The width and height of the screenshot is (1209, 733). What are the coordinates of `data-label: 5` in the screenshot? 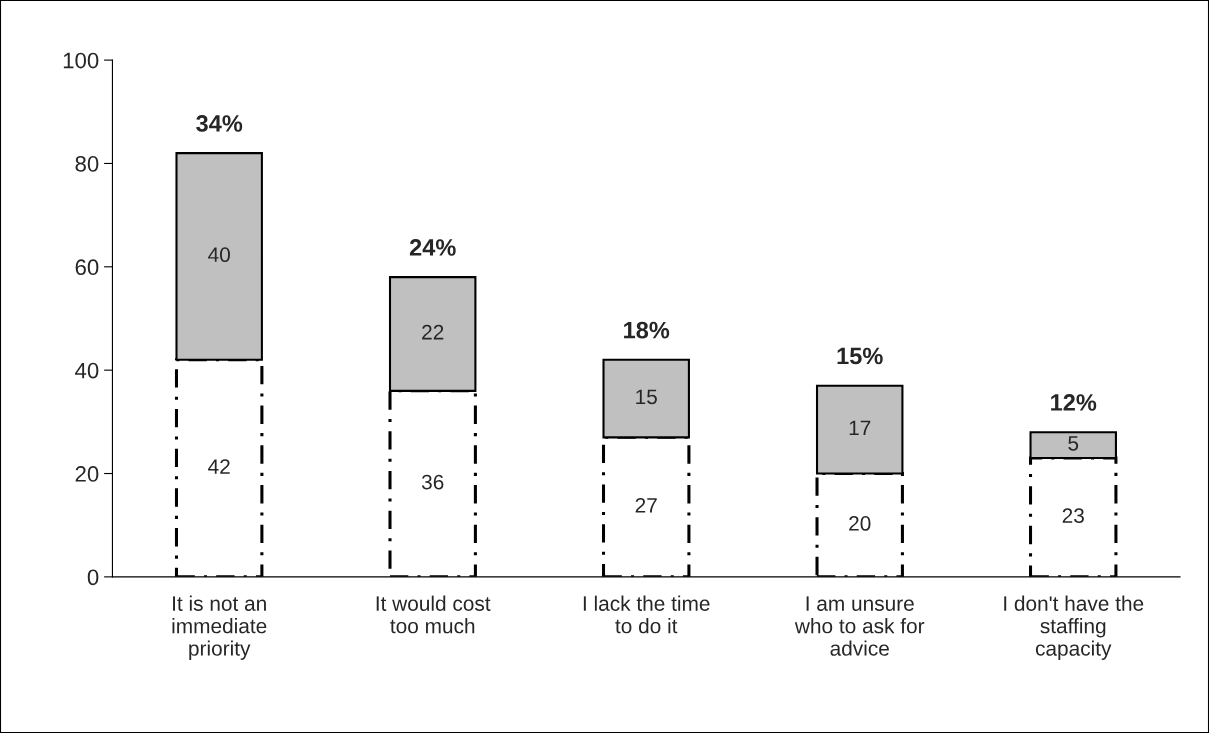 It's located at (1073, 443).